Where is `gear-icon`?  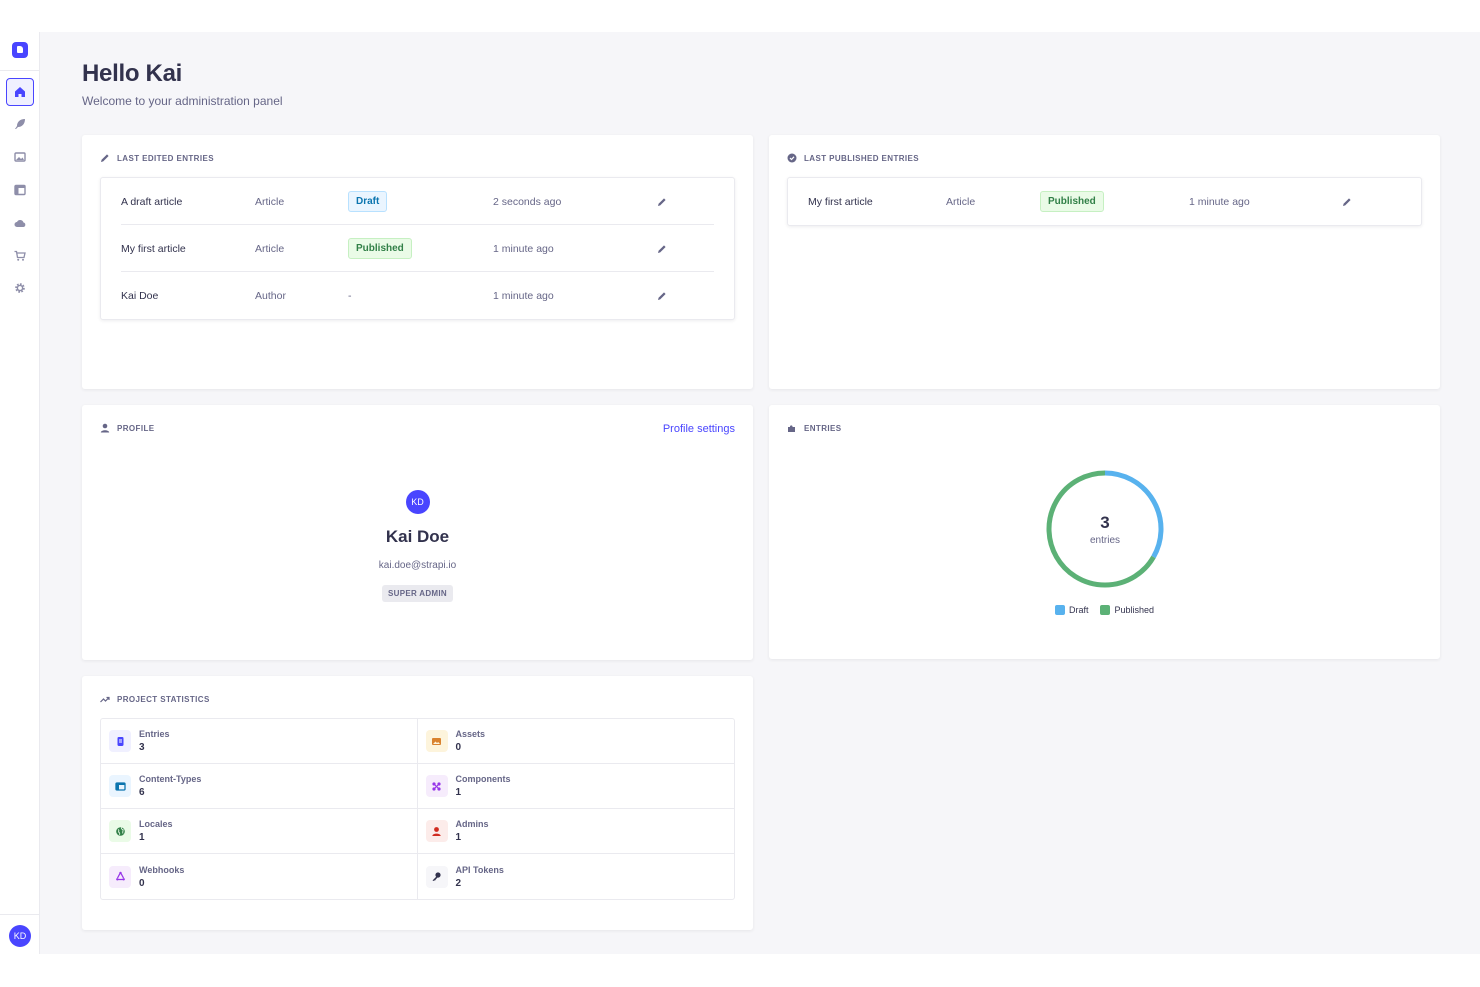 gear-icon is located at coordinates (20, 288).